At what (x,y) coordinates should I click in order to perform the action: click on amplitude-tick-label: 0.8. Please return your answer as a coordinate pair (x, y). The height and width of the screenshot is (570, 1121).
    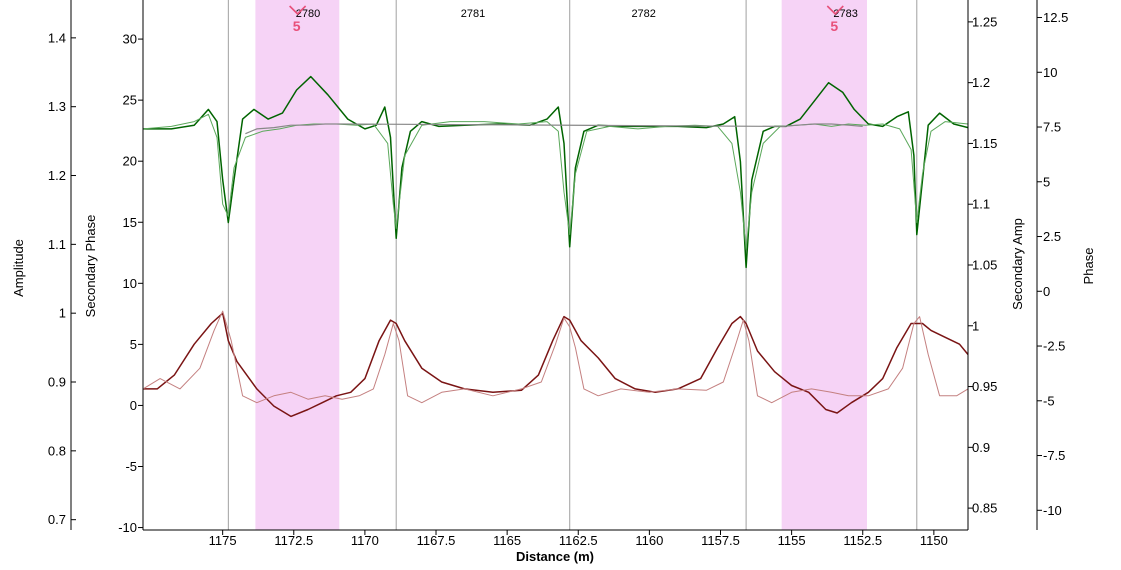
    Looking at the image, I should click on (57, 450).